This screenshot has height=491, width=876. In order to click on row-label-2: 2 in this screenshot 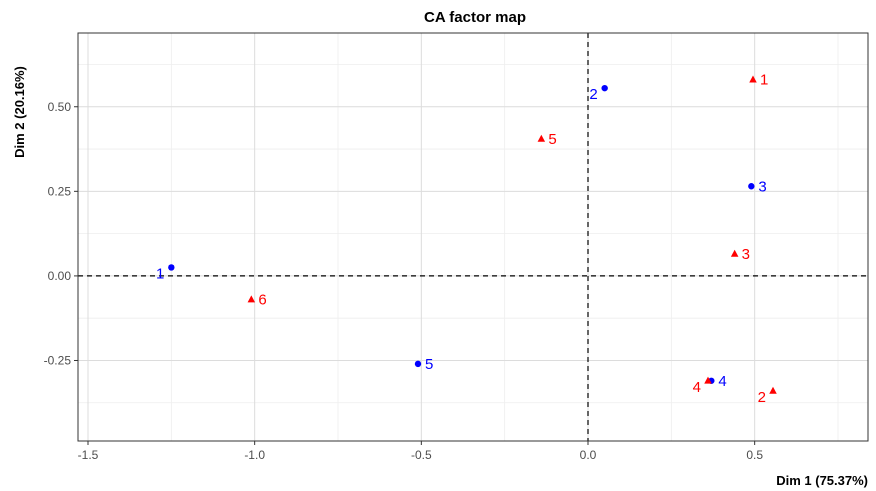, I will do `click(593, 94)`.